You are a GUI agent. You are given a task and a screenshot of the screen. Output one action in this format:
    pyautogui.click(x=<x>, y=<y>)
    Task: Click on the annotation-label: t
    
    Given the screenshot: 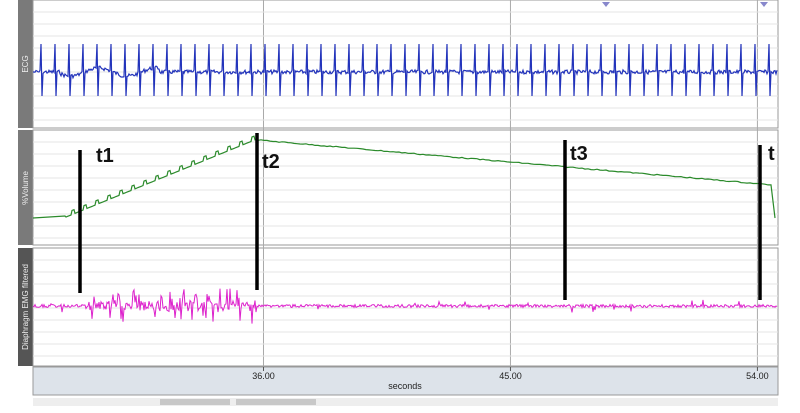 What is the action you would take?
    pyautogui.click(x=771, y=154)
    